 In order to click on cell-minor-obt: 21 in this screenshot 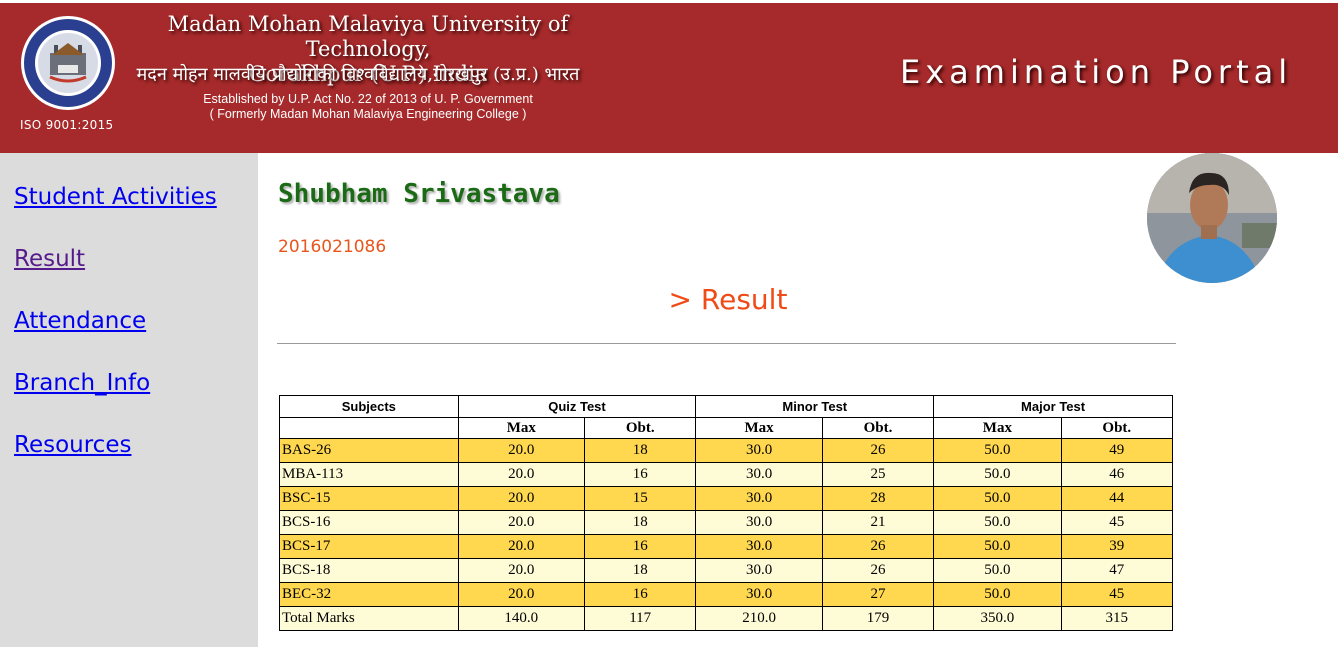, I will do `click(878, 522)`.